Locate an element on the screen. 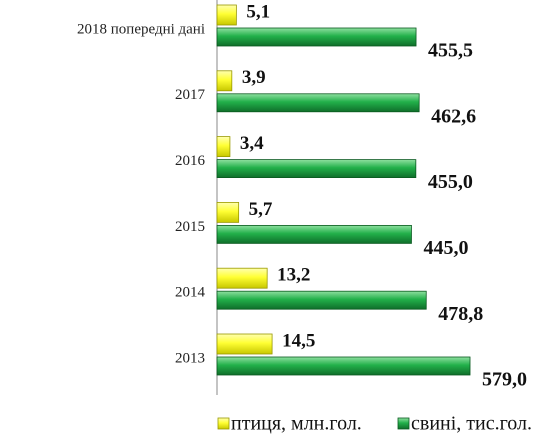  category-label: 2013 is located at coordinates (190, 358).